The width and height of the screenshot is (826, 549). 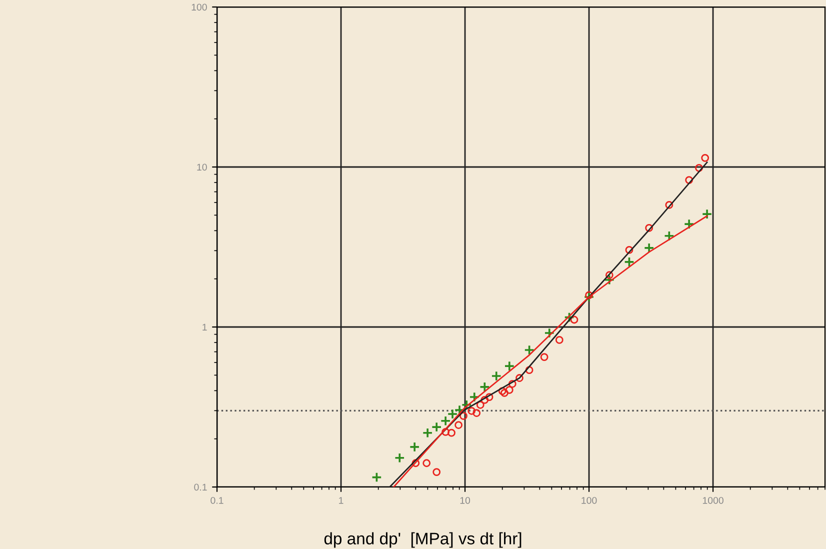 I want to click on y-tick-label: 0.1, so click(x=200, y=487).